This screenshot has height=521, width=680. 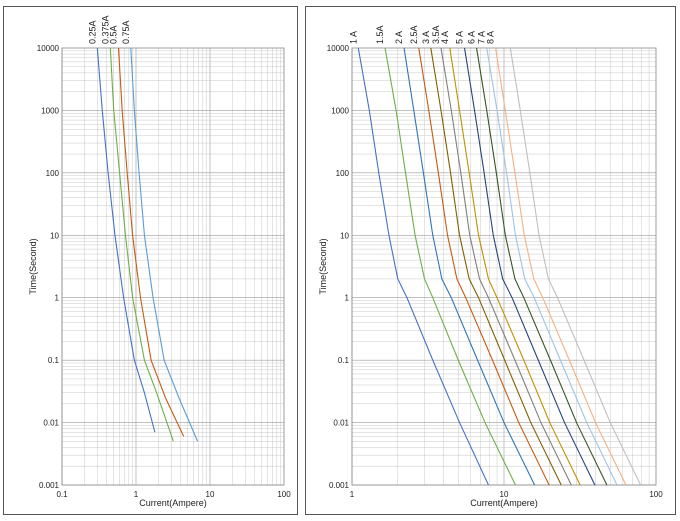 I want to click on series-label: 5 A, so click(x=460, y=37).